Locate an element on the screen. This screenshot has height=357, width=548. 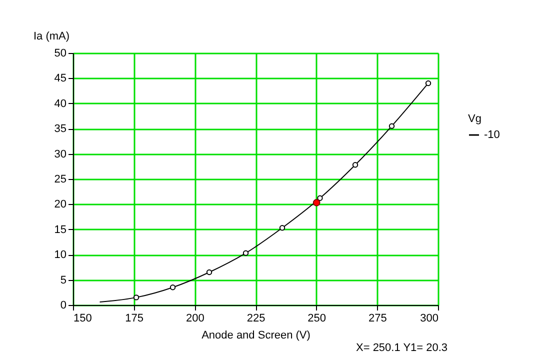
y-tick-label: 20 is located at coordinates (60, 204).